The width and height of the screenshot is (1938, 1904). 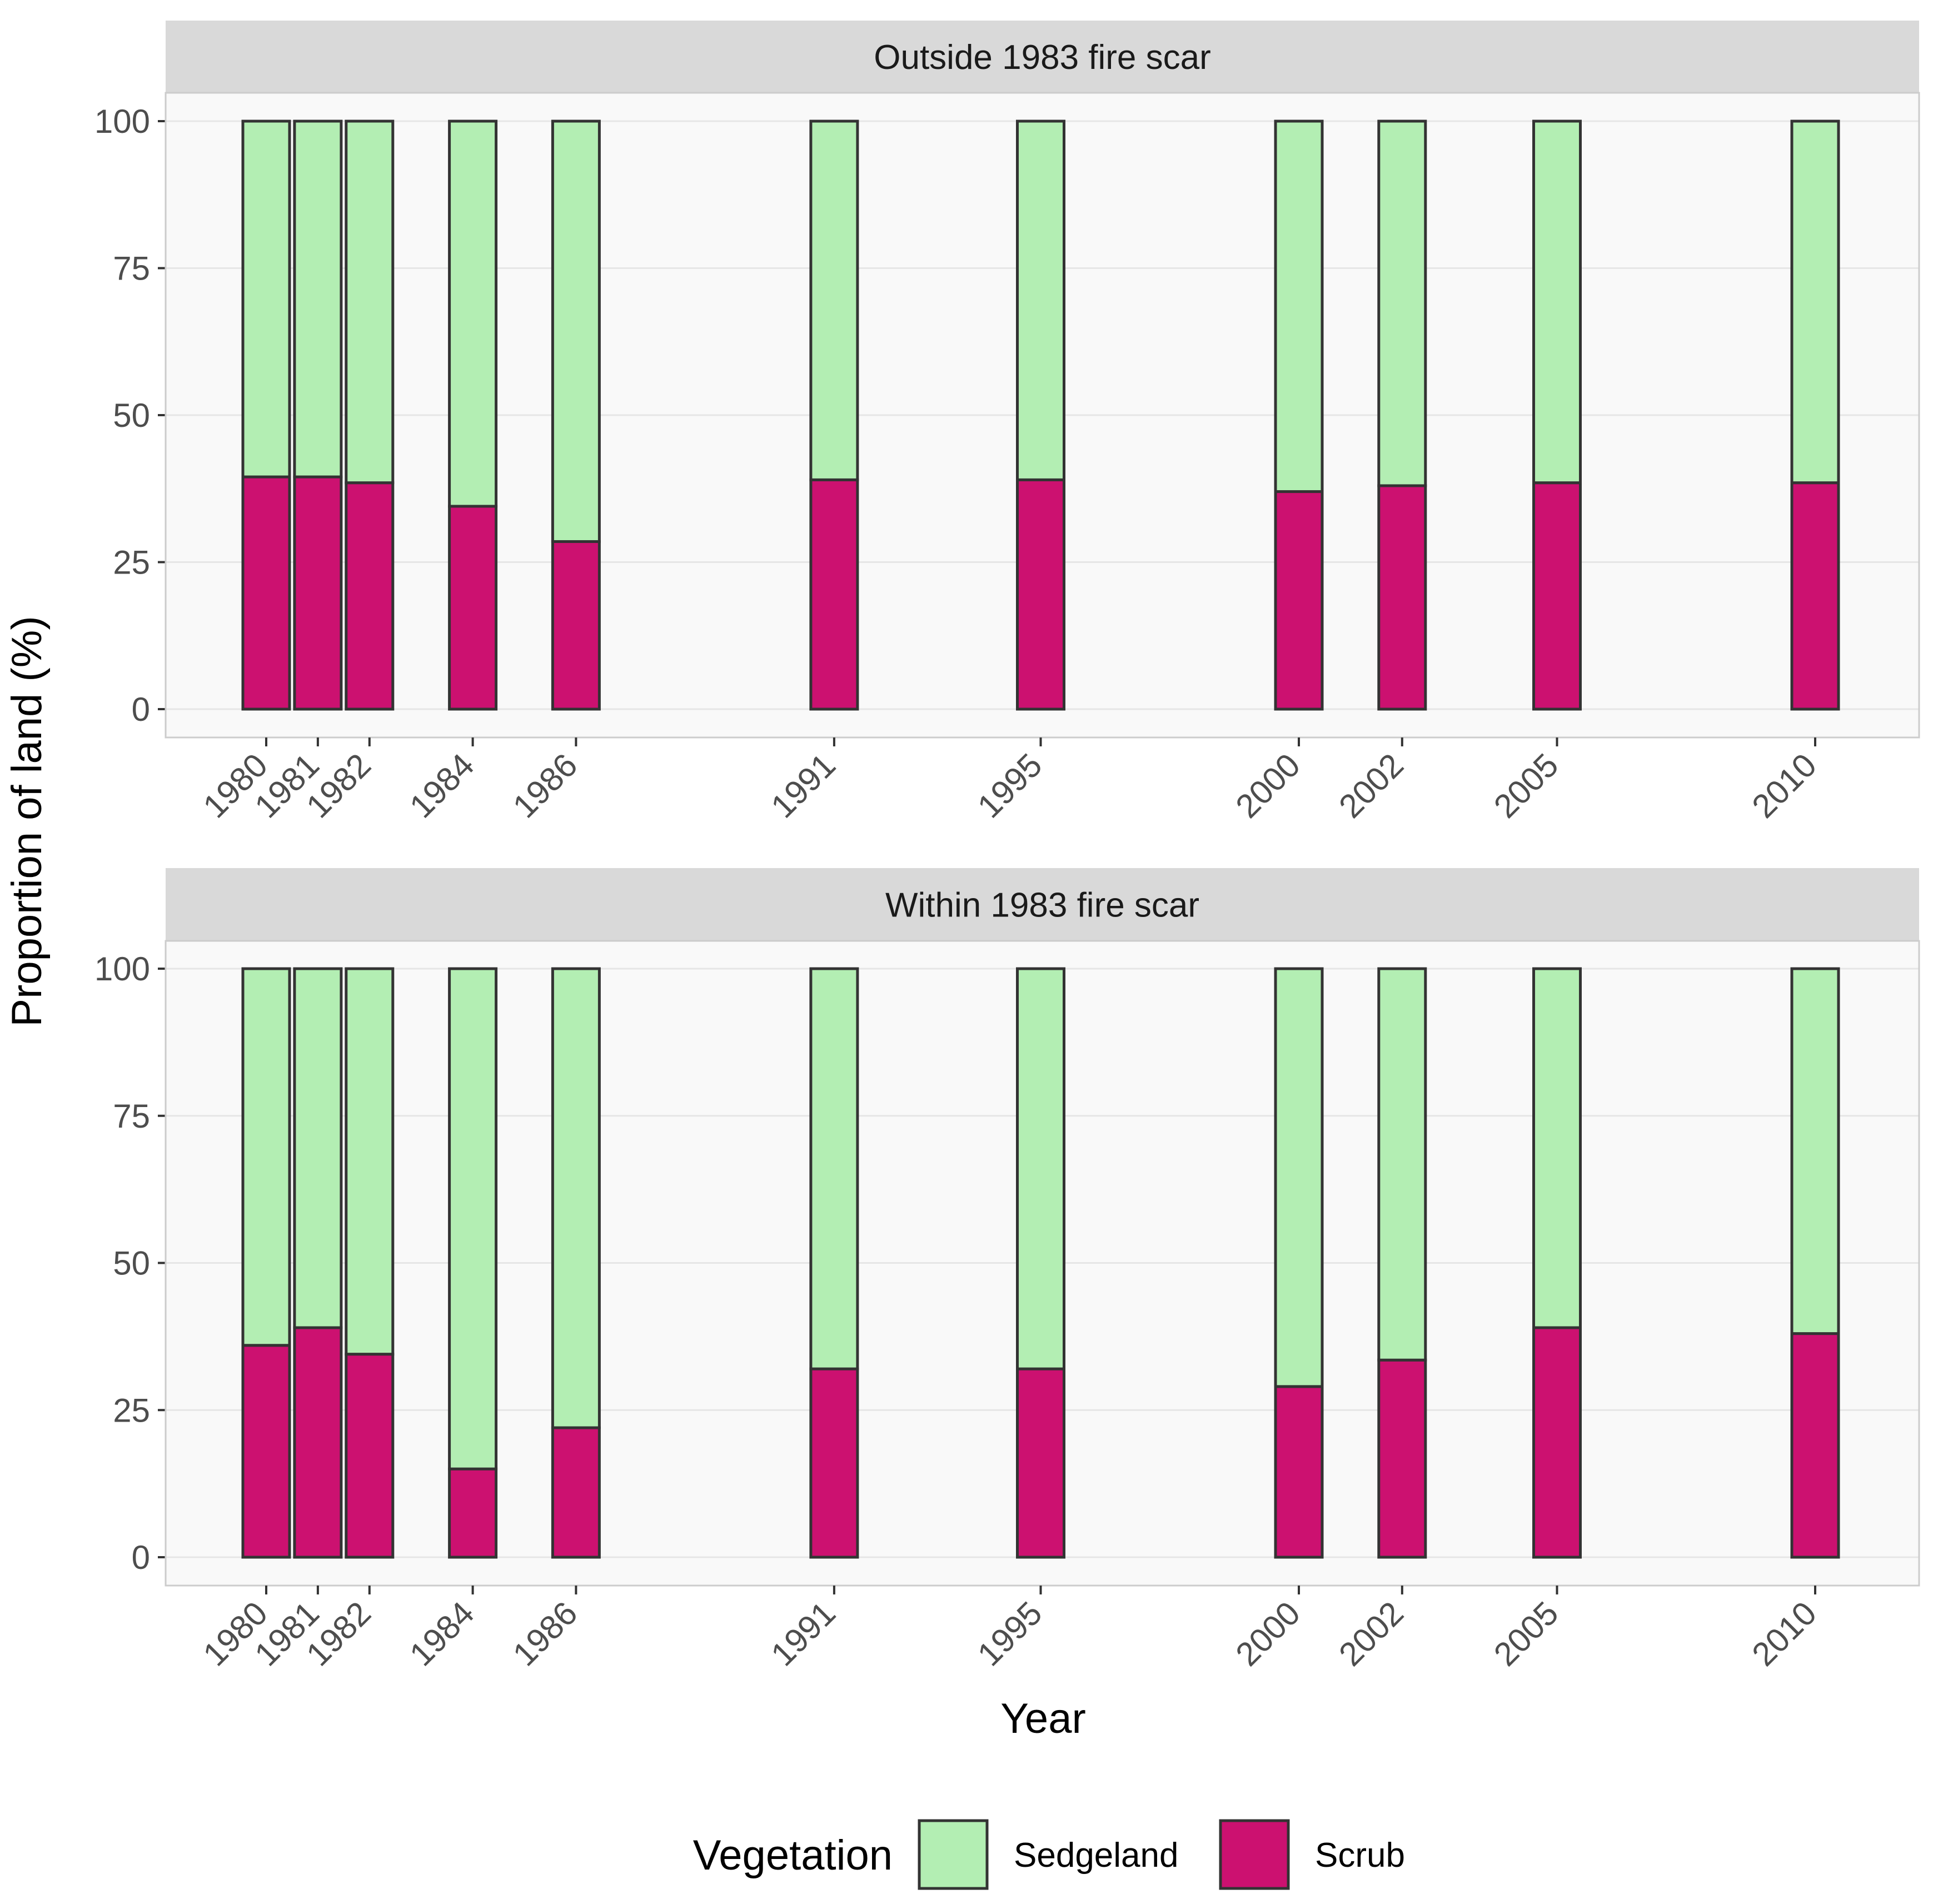 I want to click on legend: Vegetation Sedgeland Scrub, so click(x=1049, y=1854).